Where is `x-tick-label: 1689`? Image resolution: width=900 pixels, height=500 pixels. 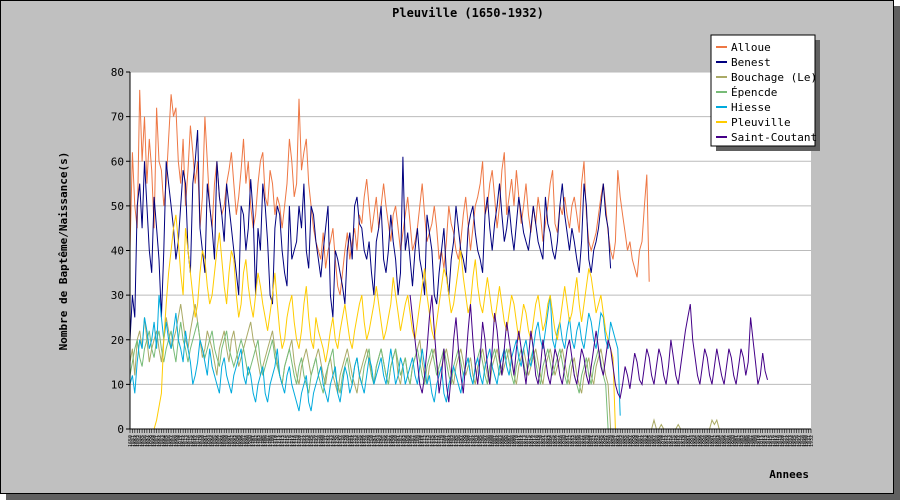
x-tick-label: 1689 is located at coordinates (225, 441).